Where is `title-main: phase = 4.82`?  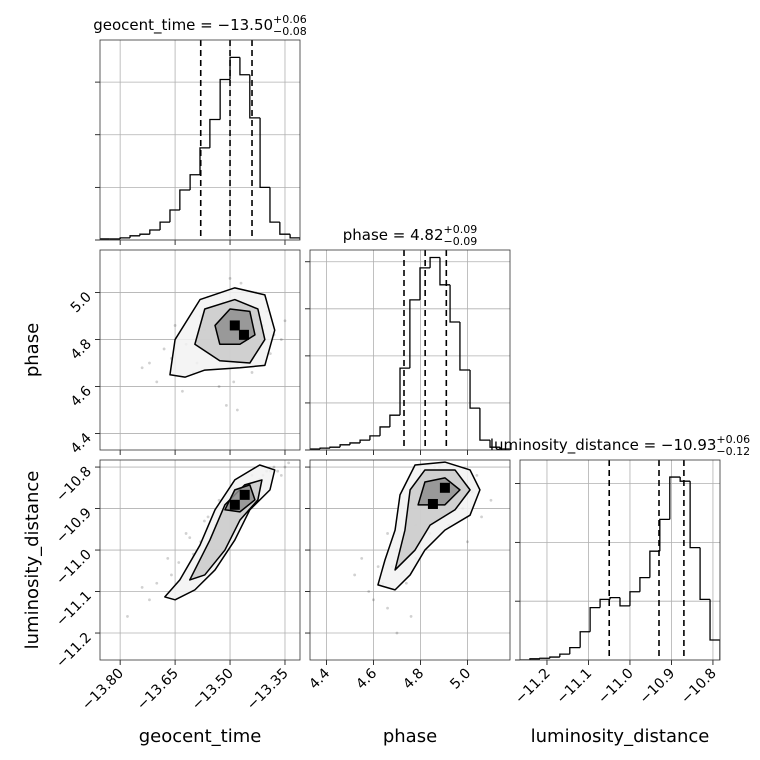 title-main: phase = 4.82 is located at coordinates (393, 235).